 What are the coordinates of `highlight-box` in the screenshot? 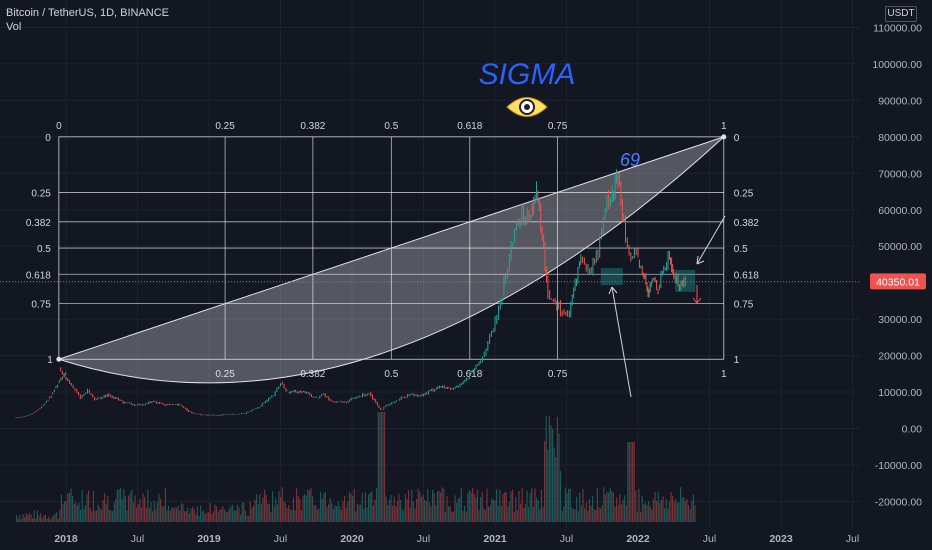 It's located at (685, 280).